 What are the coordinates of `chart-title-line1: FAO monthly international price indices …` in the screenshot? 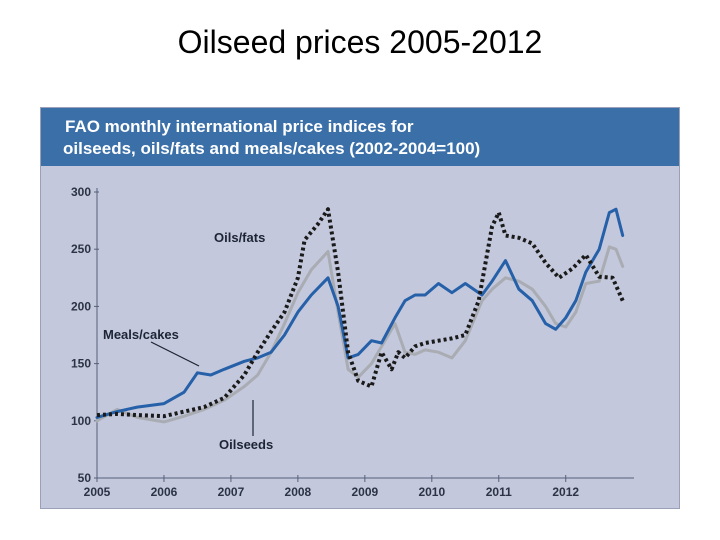 It's located at (239, 126).